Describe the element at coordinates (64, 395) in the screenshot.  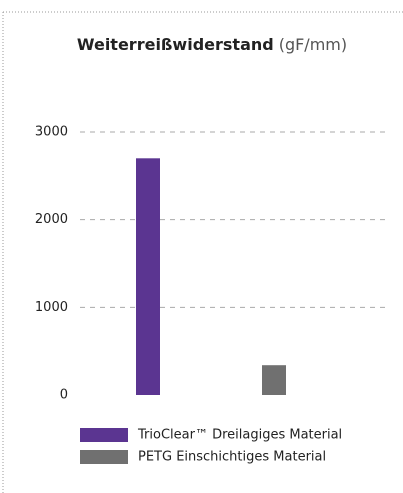
I see `y-tick-label: 0` at that location.